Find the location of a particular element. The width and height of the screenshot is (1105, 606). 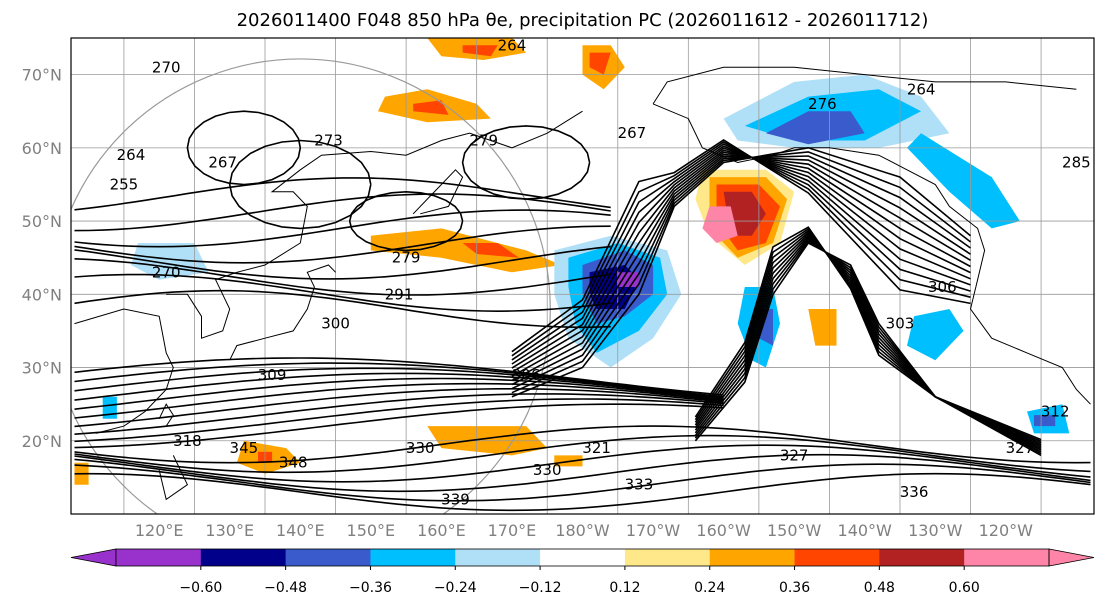

lat-tick-label: 40°N is located at coordinates (42, 294).